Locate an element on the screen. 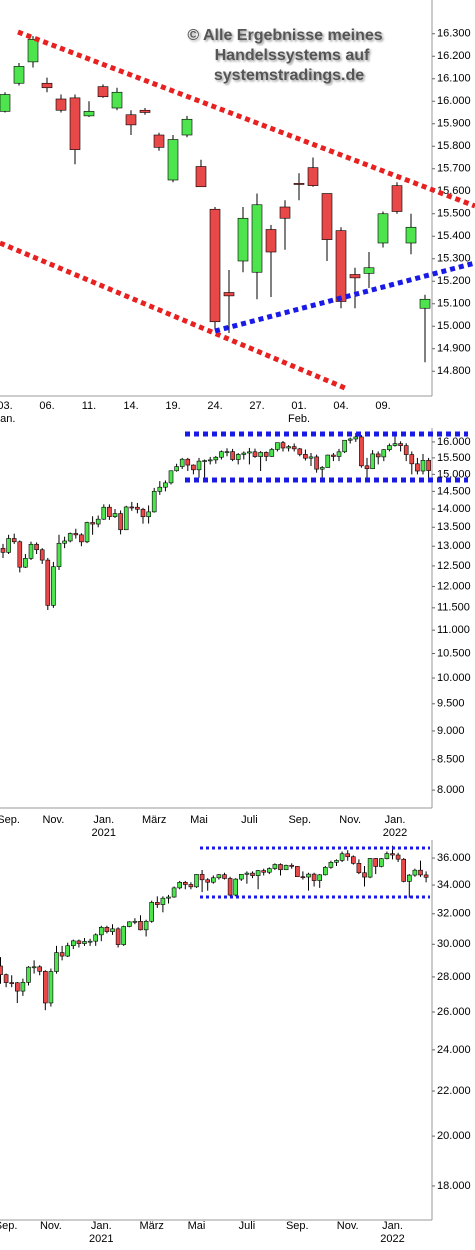  y-tick-label: 16.000 is located at coordinates (454, 442).